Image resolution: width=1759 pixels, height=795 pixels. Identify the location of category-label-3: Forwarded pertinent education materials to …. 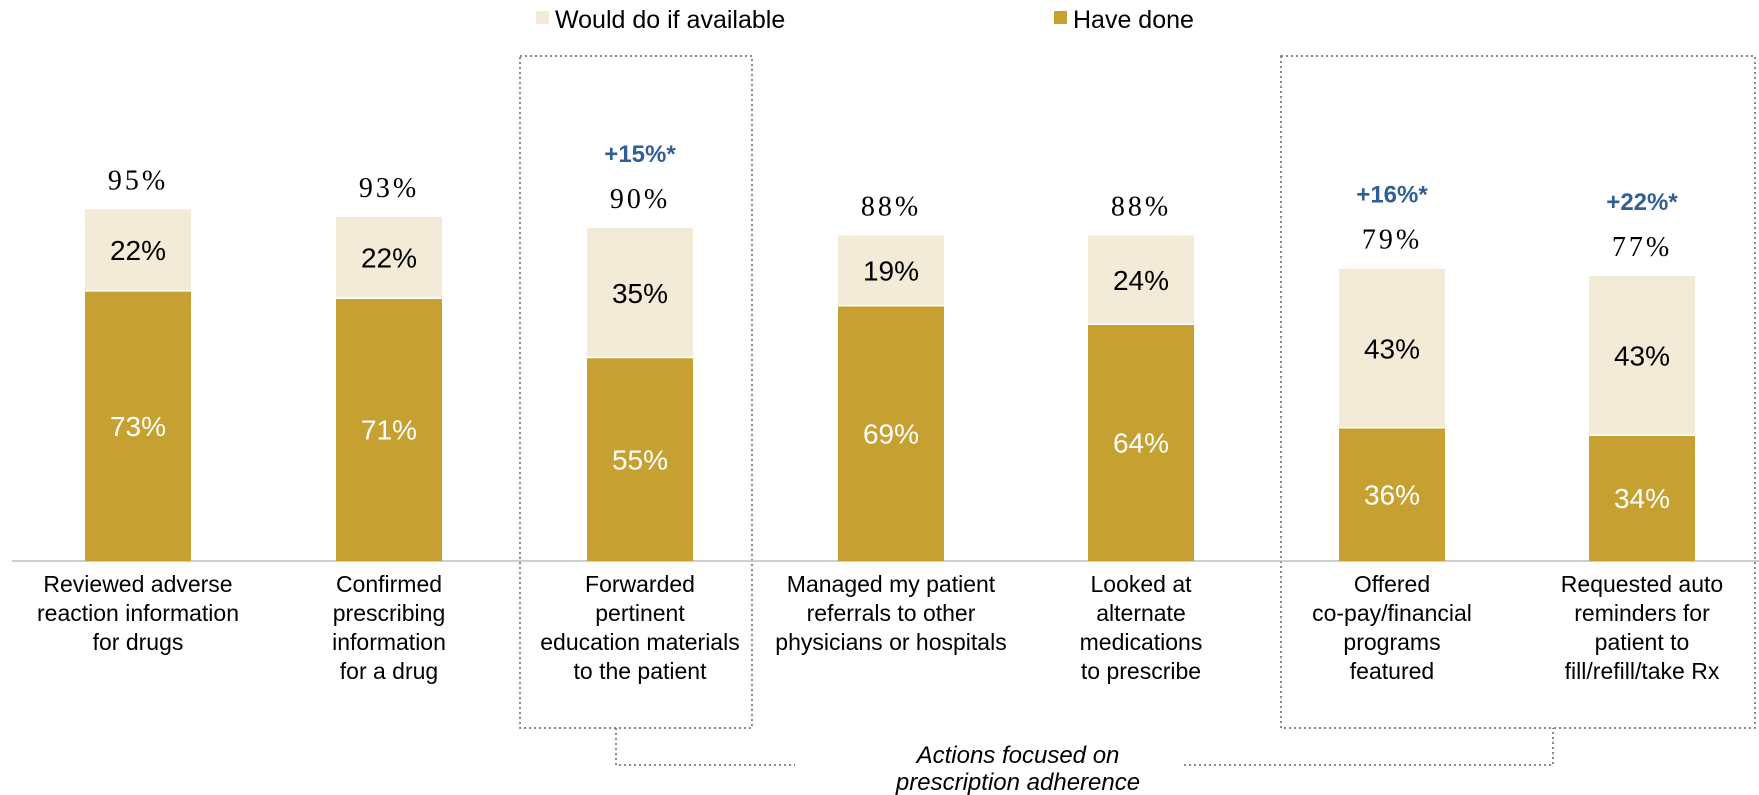
(639, 627).